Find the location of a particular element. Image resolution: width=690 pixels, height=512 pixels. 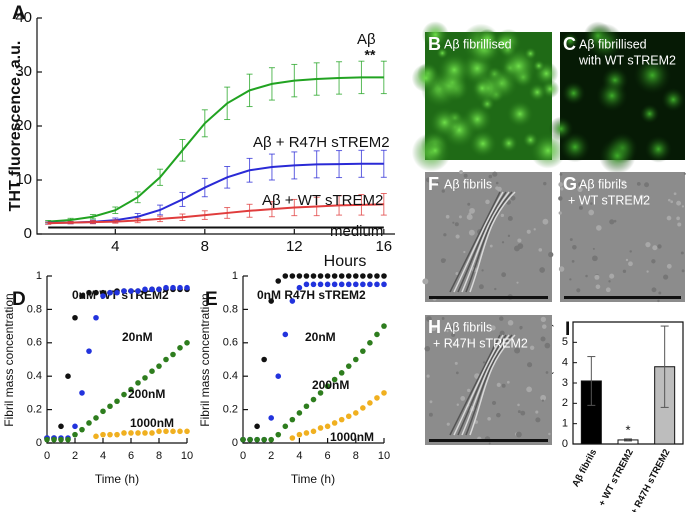

series-label: 200nM is located at coordinates (146, 394).